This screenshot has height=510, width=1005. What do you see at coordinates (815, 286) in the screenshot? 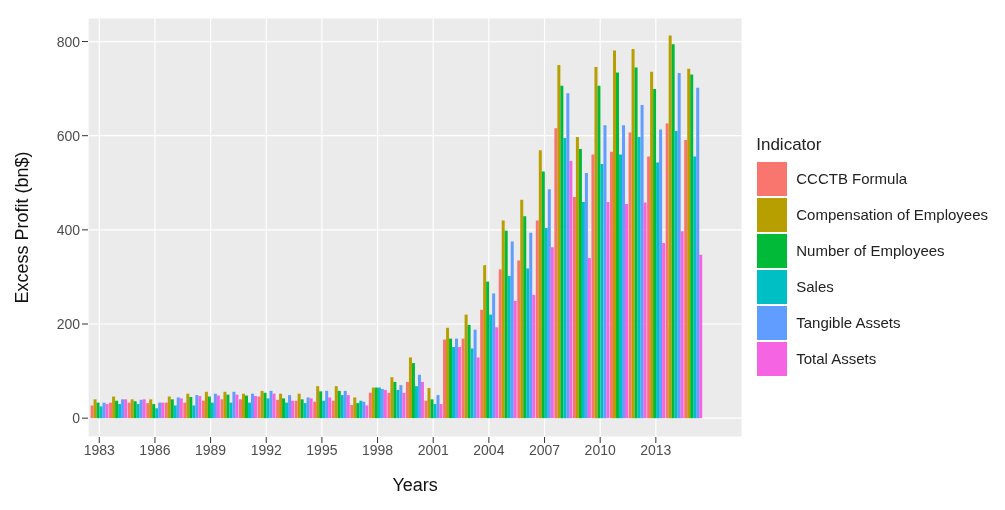
I see `legend-label: Sales` at bounding box center [815, 286].